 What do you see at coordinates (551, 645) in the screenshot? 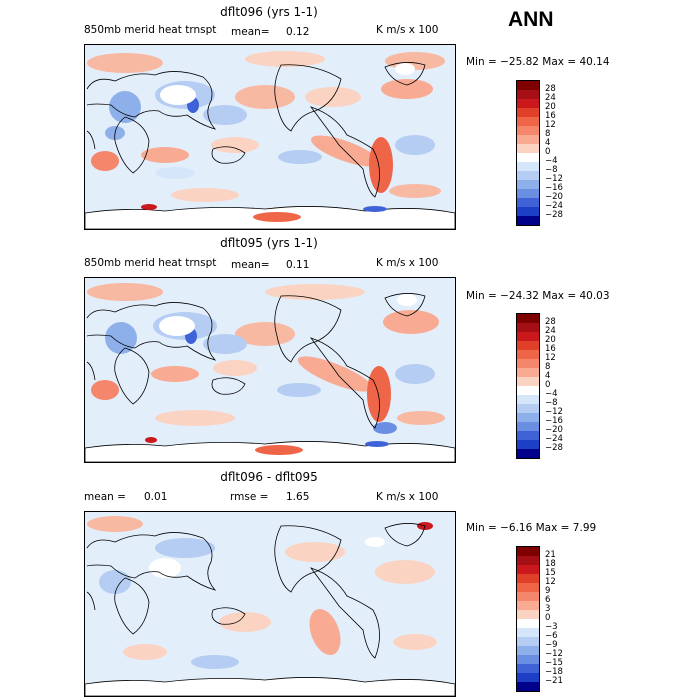
I see `colorbar-tick-label: −9` at bounding box center [551, 645].